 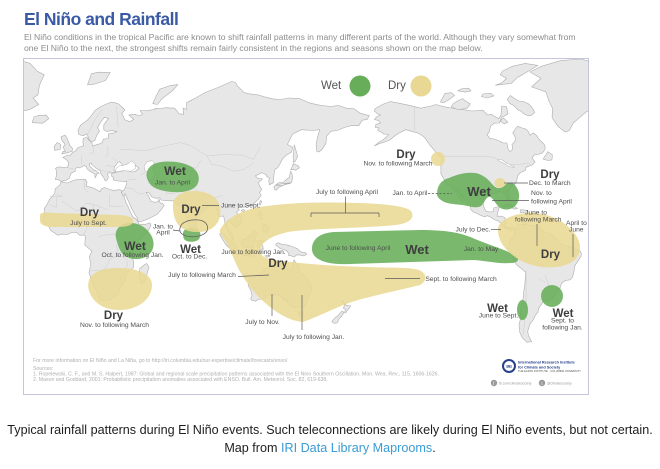 I want to click on svg-text: June, so click(x=576, y=230).